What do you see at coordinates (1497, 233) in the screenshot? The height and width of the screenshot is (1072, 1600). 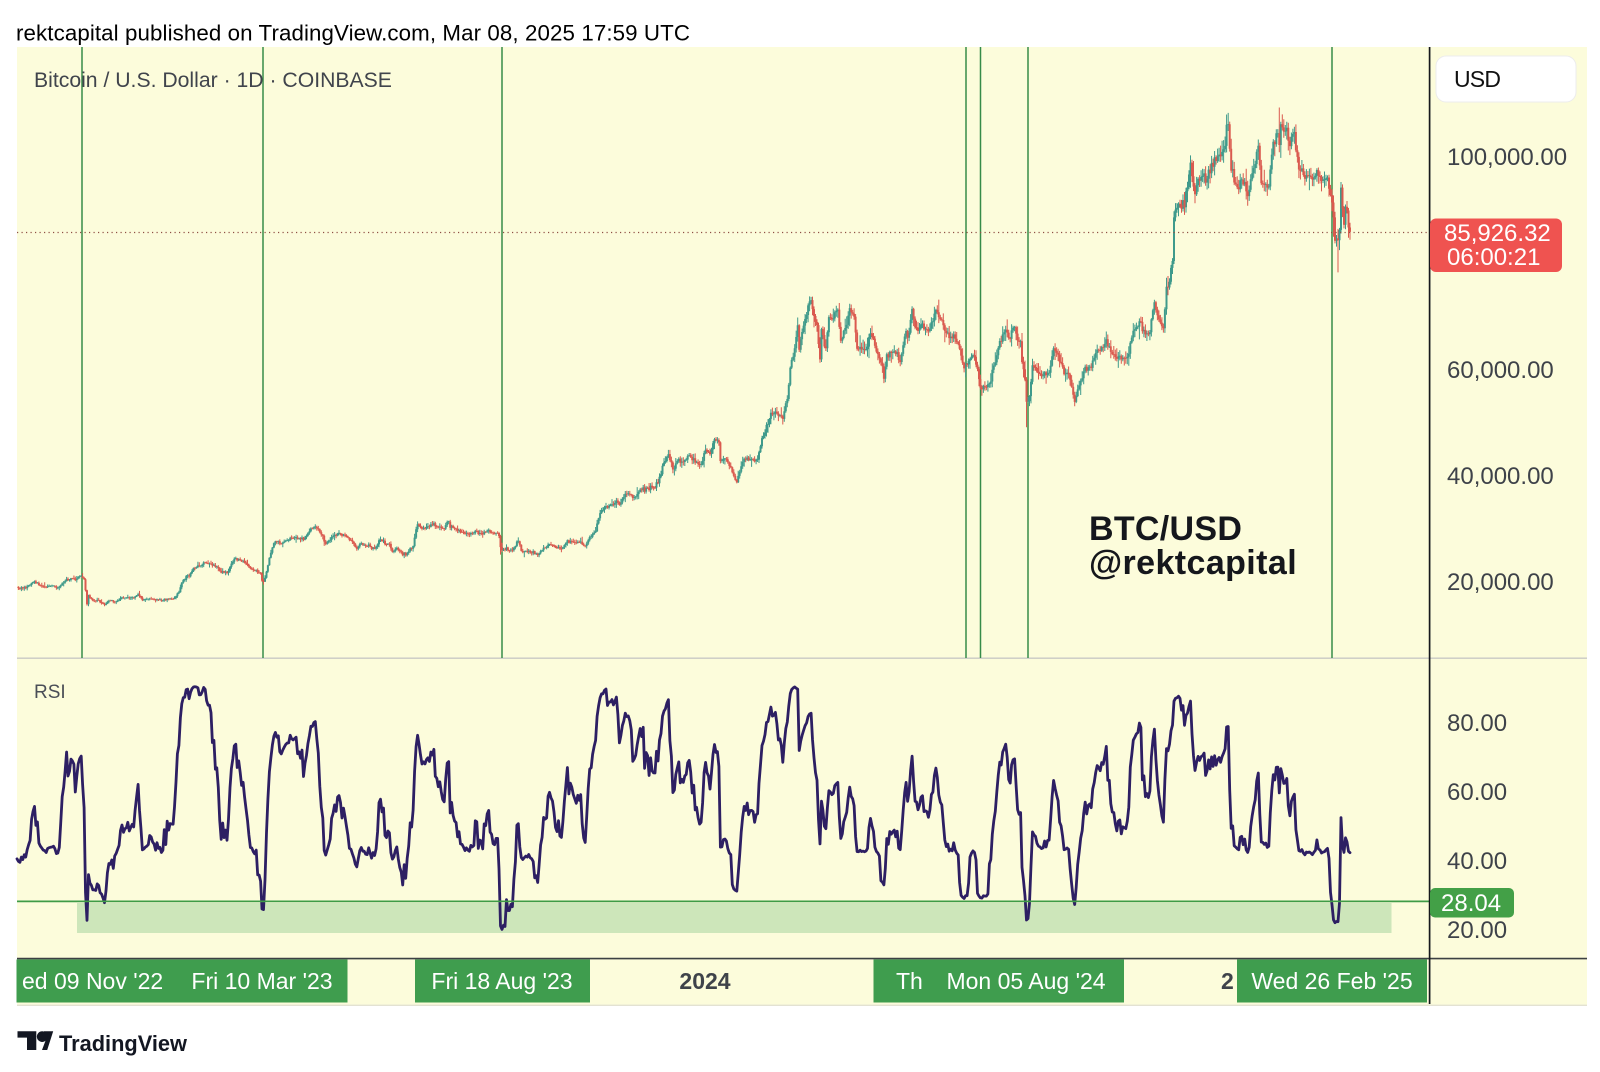 I see `svg-text: 85,926.32` at bounding box center [1497, 233].